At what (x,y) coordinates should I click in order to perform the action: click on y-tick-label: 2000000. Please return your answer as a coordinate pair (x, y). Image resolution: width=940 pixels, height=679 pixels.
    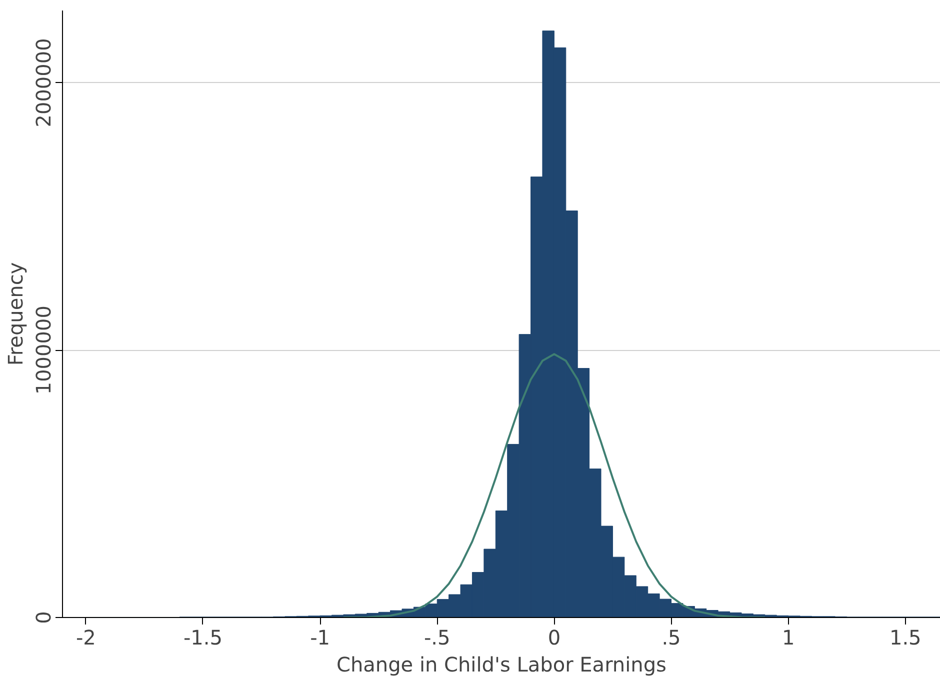
    Looking at the image, I should click on (44, 83).